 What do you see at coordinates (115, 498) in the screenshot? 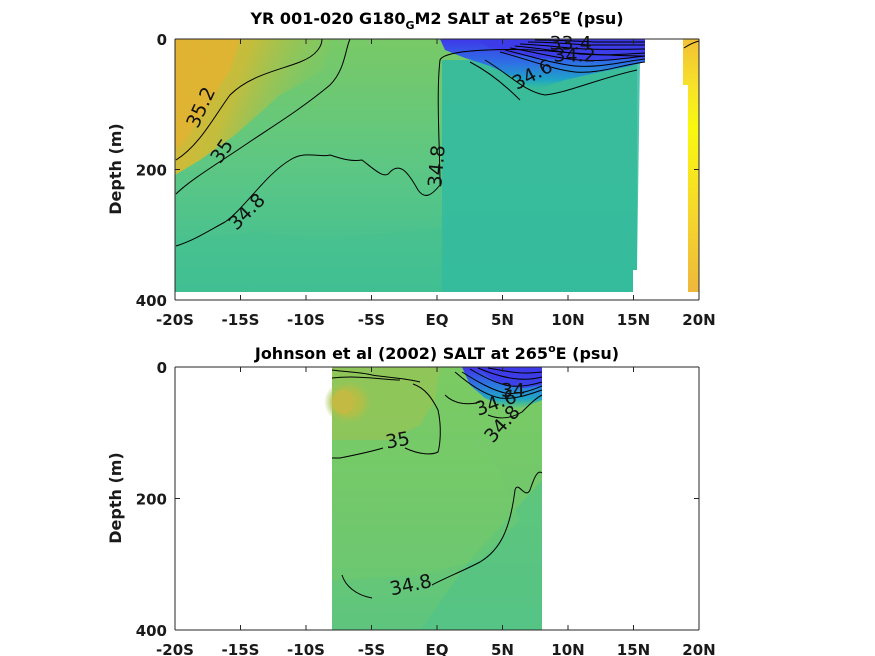
I see `bottom-y-axis-label: Depth (m)` at bounding box center [115, 498].